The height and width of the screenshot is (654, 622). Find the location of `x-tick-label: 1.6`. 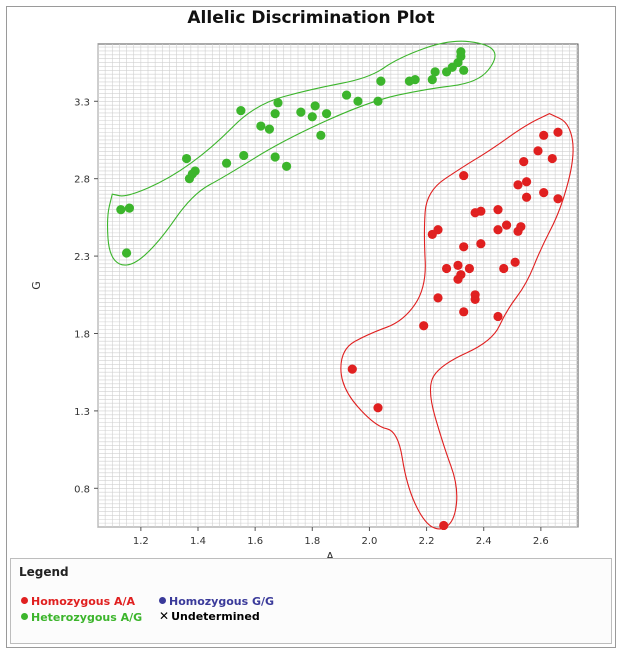

x-tick-label: 1.6 is located at coordinates (255, 541).